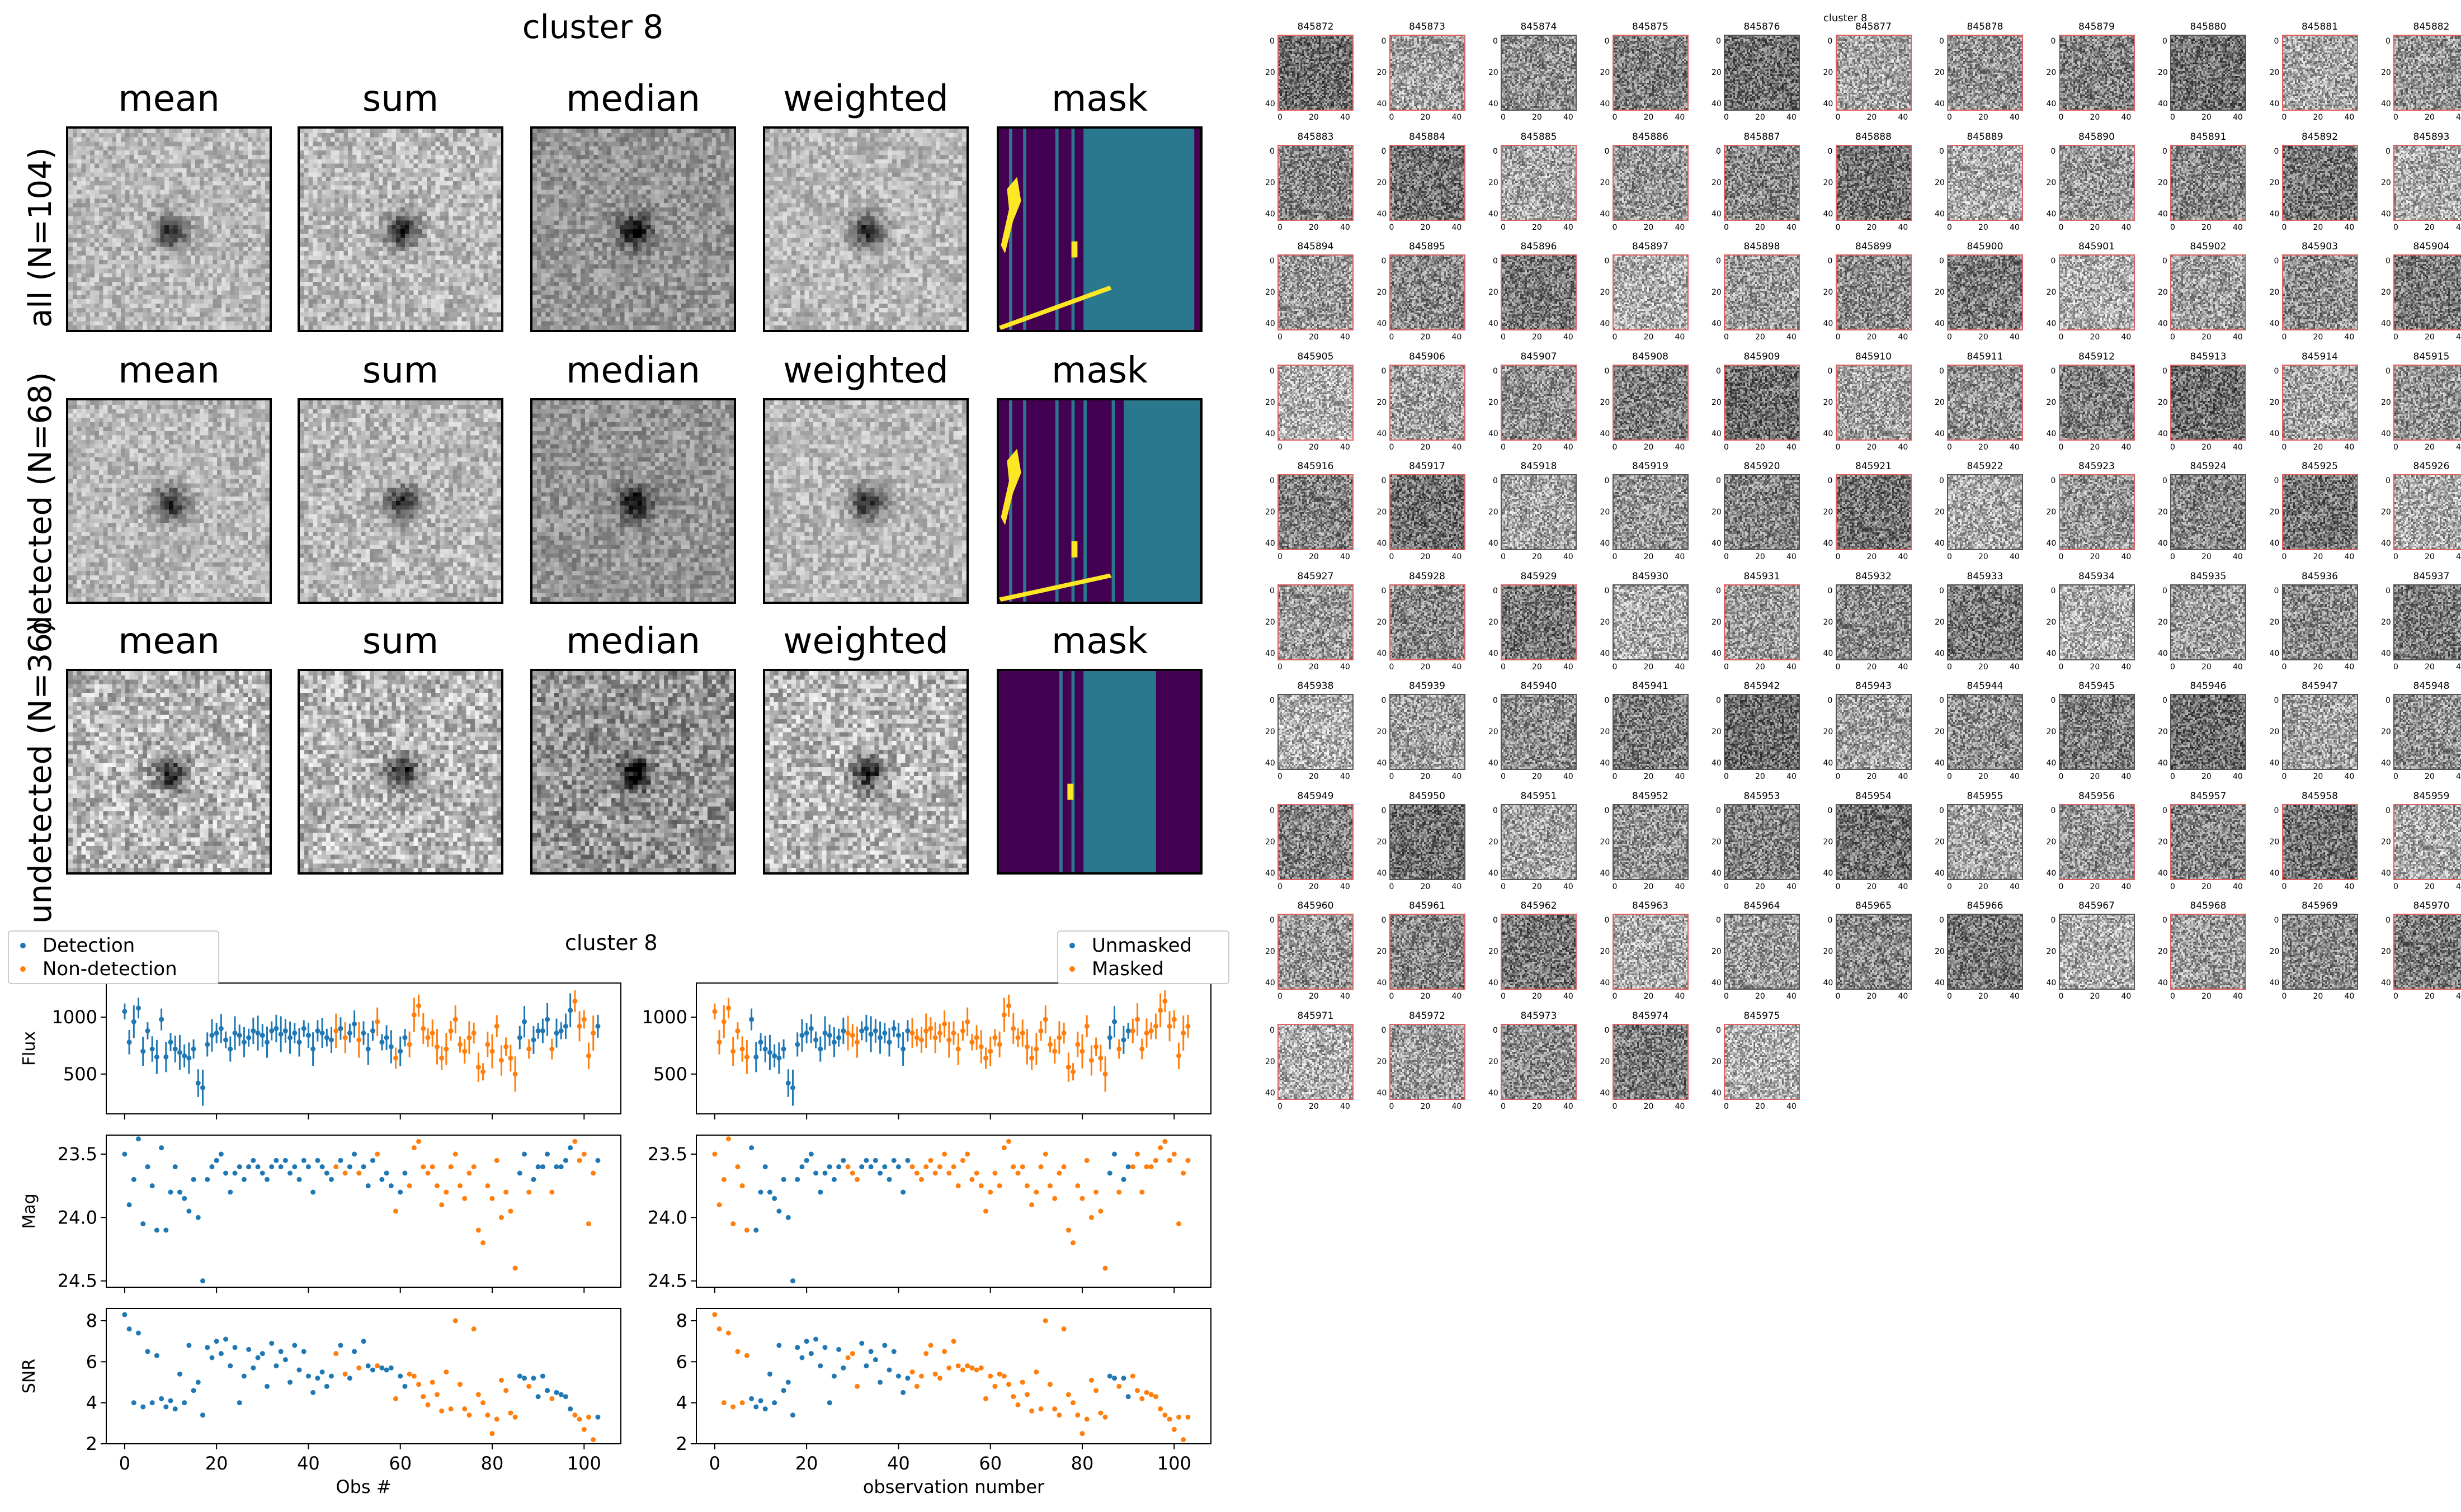  I want to click on stamp-cell: 845960 0 20 40 0 20 40, so click(1310, 953).